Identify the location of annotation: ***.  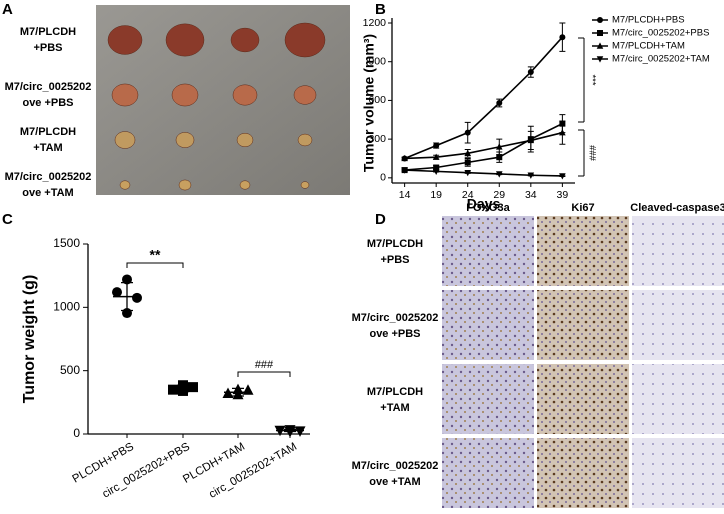
(591, 79).